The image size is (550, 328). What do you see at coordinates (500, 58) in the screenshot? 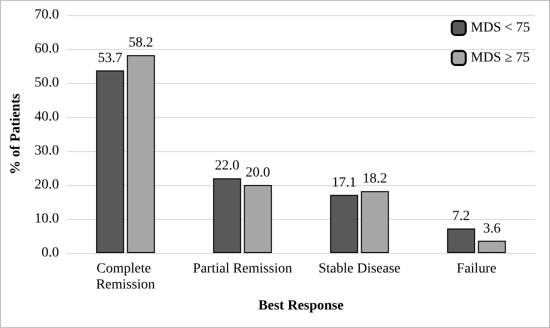
I see `legend-label: MDS ≥ 75` at bounding box center [500, 58].